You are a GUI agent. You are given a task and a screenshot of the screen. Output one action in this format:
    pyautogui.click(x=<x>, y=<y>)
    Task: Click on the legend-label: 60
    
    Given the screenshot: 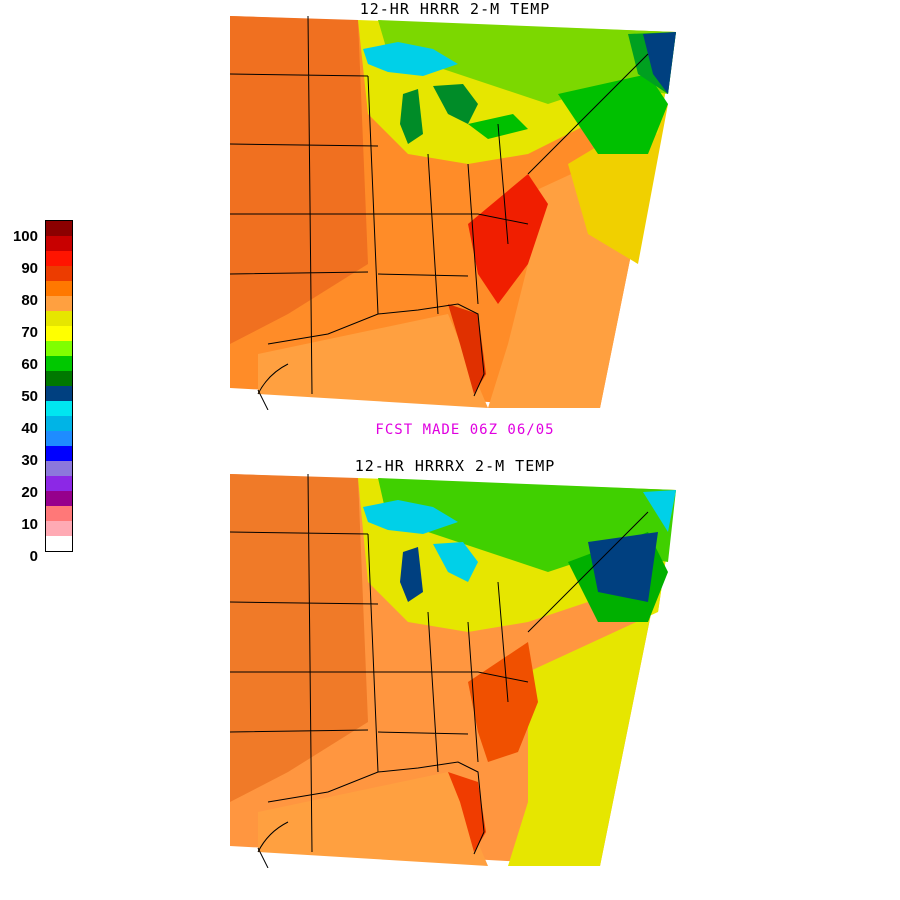 What is the action you would take?
    pyautogui.click(x=29, y=364)
    